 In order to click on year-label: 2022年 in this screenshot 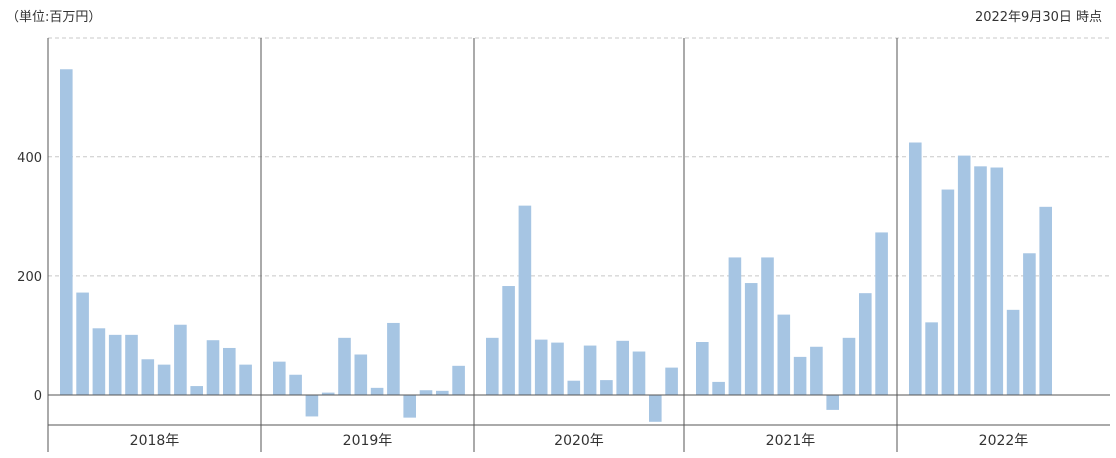, I will do `click(1004, 441)`.